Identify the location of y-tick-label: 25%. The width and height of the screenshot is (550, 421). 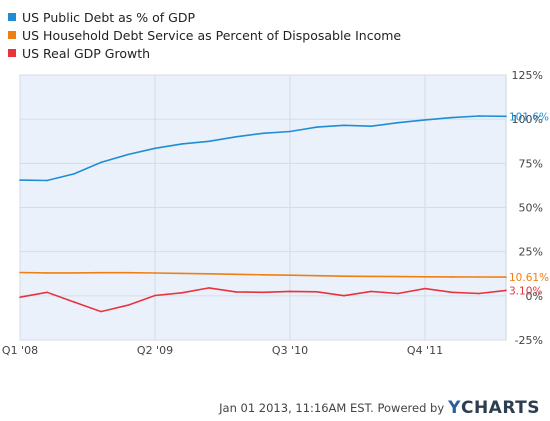
(531, 252).